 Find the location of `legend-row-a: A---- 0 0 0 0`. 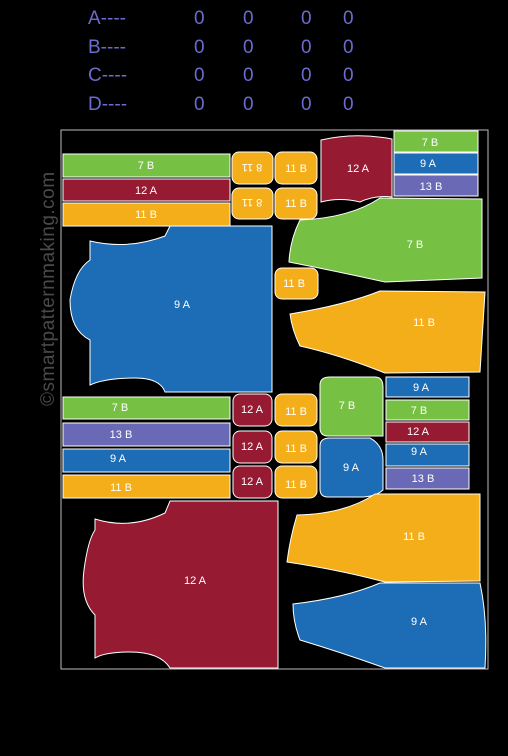

legend-row-a: A---- 0 0 0 0 is located at coordinates (254, 21).